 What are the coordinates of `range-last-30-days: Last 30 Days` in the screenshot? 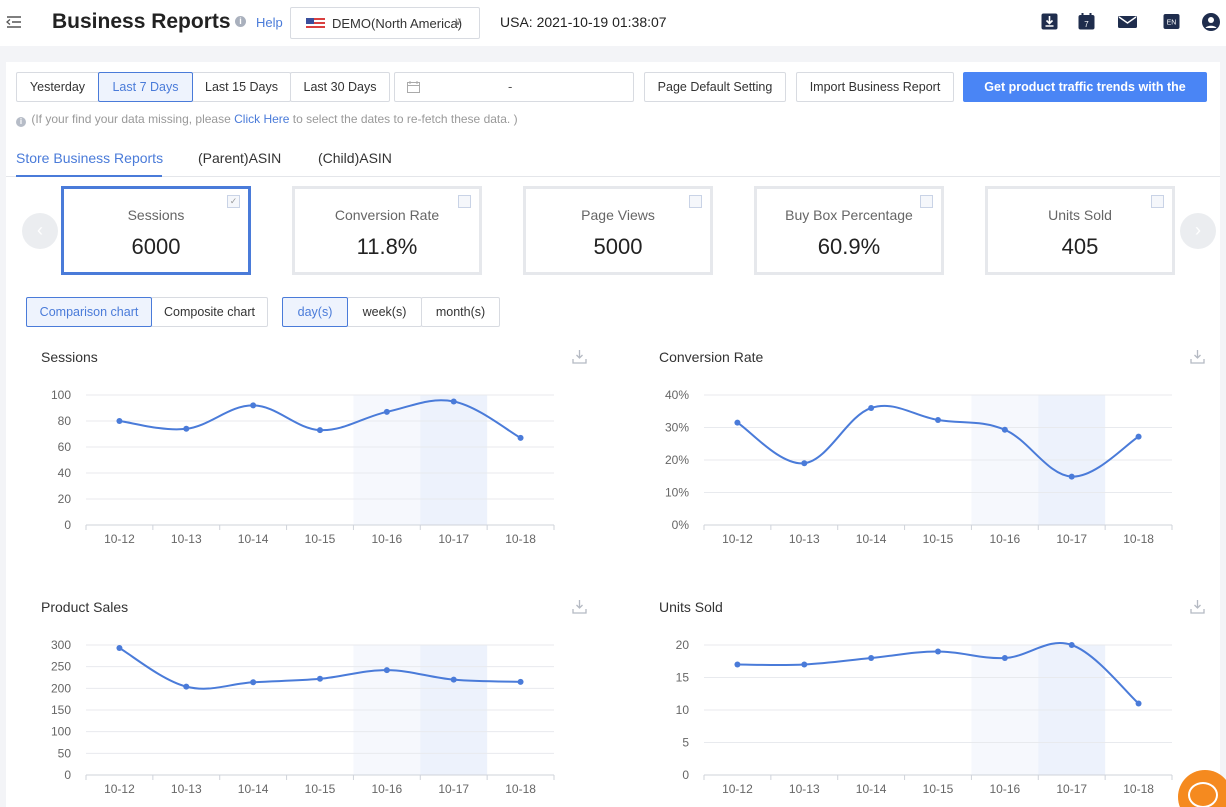 It's located at (340, 87).